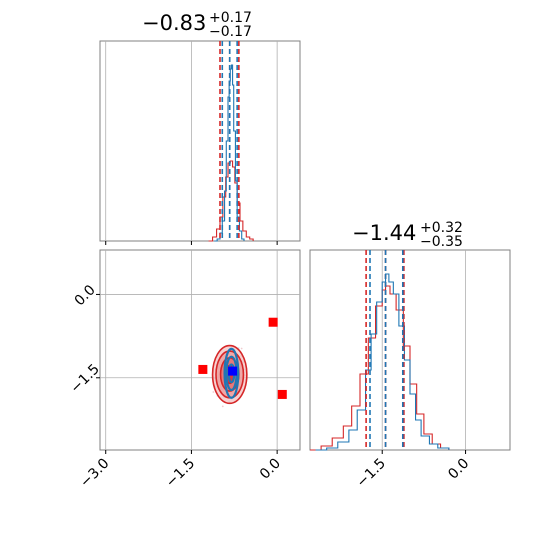 The image size is (550, 550). What do you see at coordinates (384, 233) in the screenshot?
I see `title-2-median: −1.44` at bounding box center [384, 233].